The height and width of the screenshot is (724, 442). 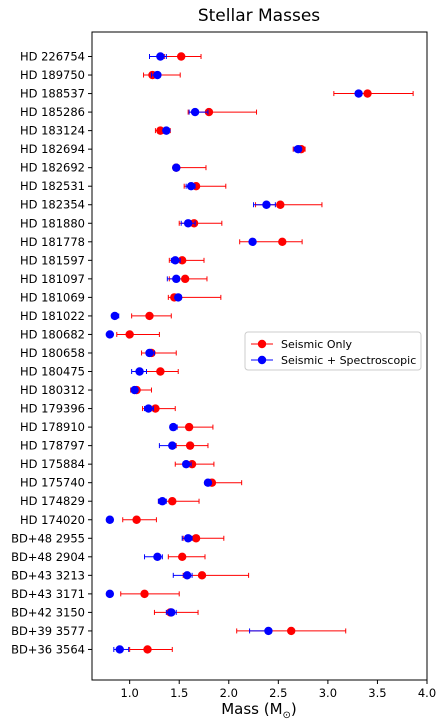 What do you see at coordinates (328, 693) in the screenshot?
I see `x-tick-label: 3.0` at bounding box center [328, 693].